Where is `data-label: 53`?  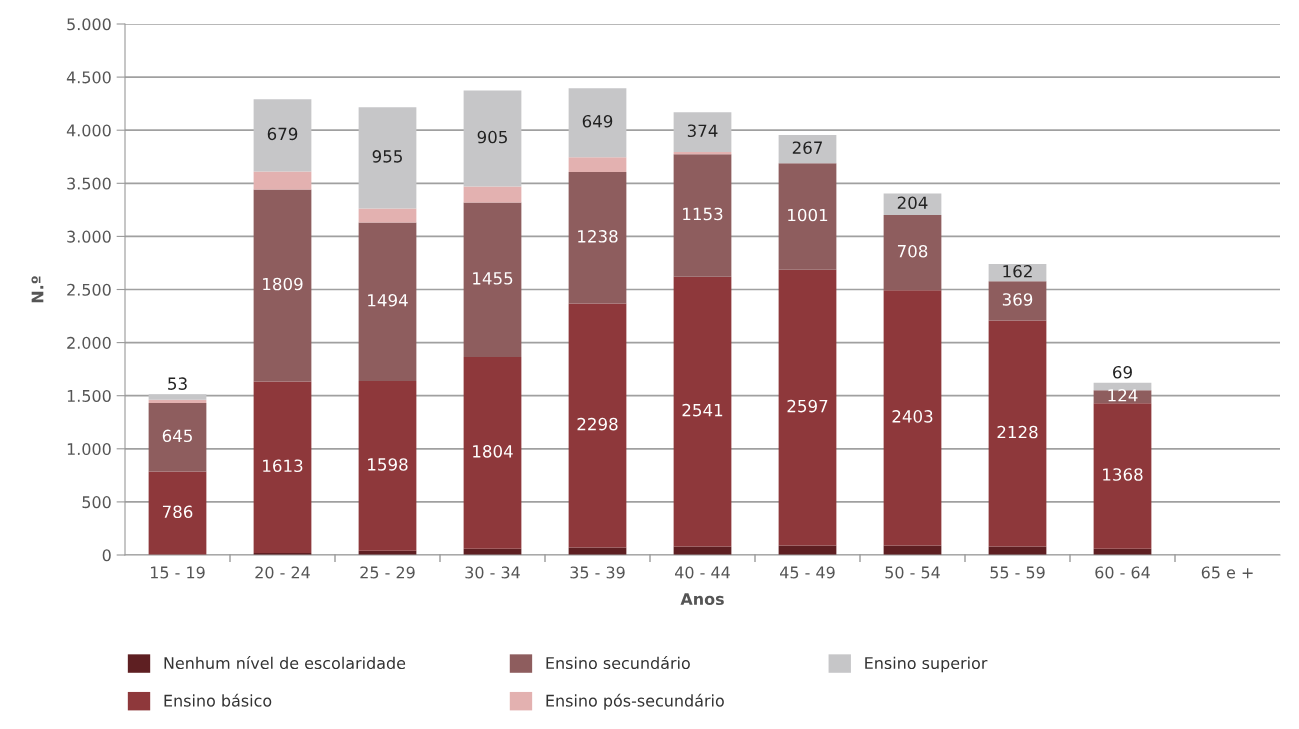
data-label: 53 is located at coordinates (177, 383).